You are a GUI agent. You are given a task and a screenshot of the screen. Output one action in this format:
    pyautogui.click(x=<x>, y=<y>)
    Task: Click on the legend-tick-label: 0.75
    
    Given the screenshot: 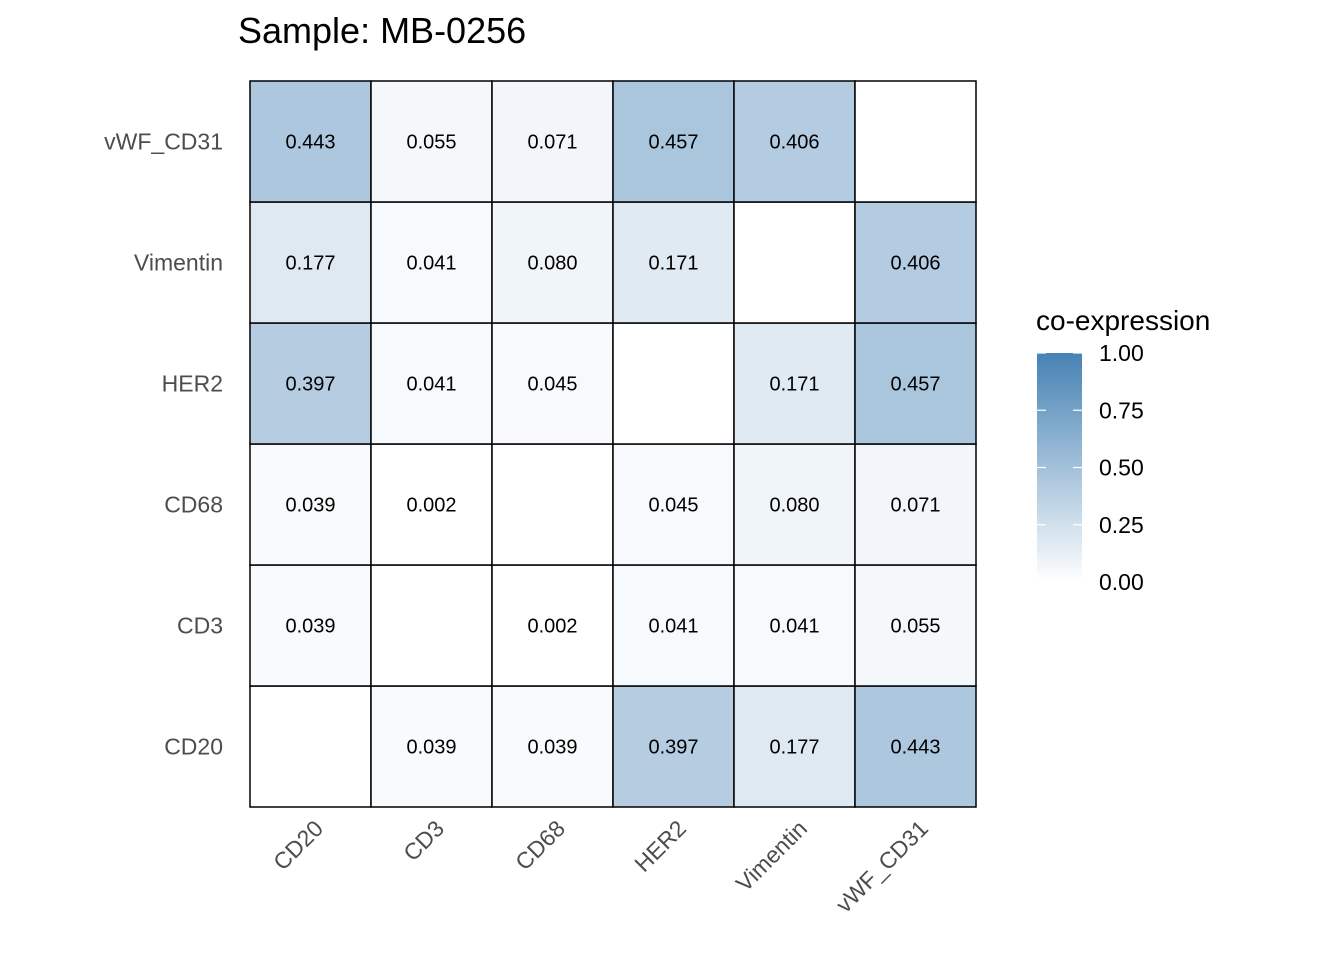 What is the action you would take?
    pyautogui.click(x=1121, y=410)
    